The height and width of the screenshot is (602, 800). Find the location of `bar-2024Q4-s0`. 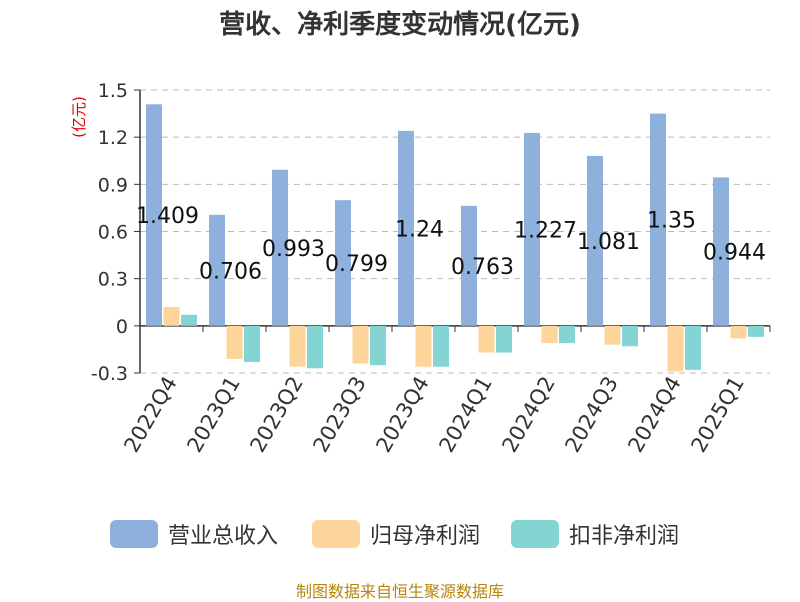

bar-2024Q4-s0 is located at coordinates (658, 219).